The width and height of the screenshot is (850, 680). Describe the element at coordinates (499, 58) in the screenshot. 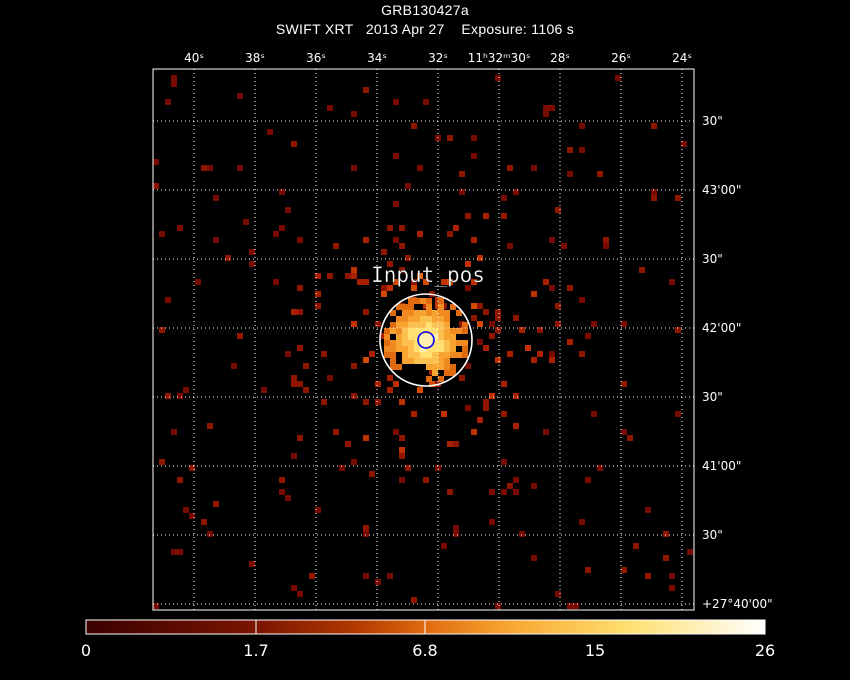

I see `ra-tick-label: 11ʰ32ᵐ30ˢ` at that location.